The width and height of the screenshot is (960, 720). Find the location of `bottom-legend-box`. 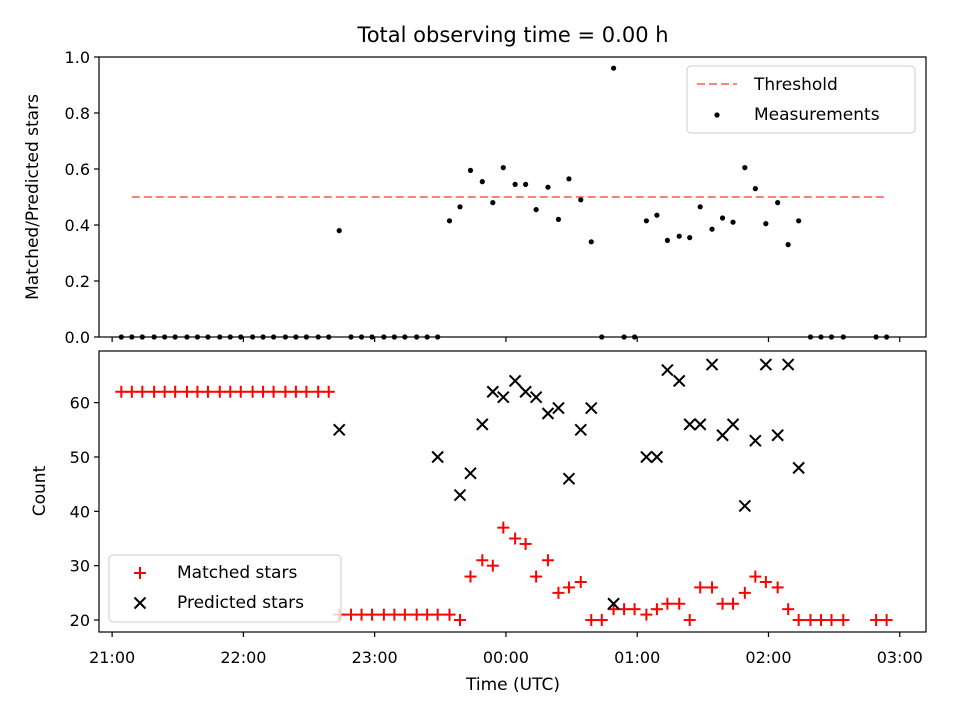

bottom-legend-box is located at coordinates (225, 588).